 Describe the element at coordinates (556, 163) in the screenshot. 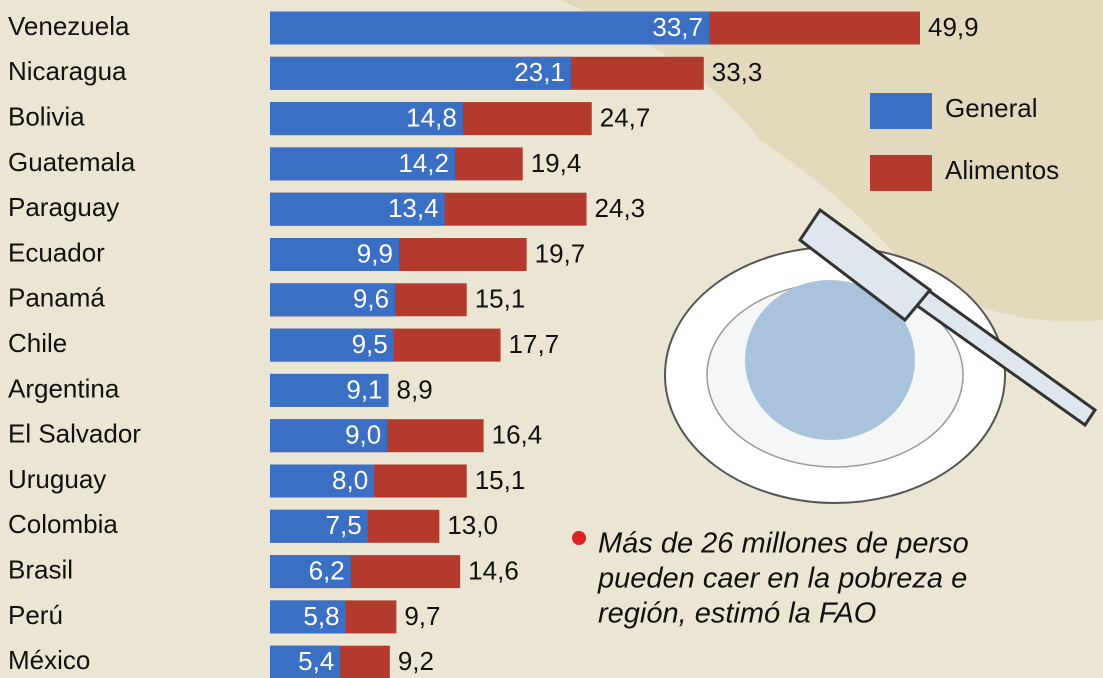

I see `value-label: 19,4` at that location.